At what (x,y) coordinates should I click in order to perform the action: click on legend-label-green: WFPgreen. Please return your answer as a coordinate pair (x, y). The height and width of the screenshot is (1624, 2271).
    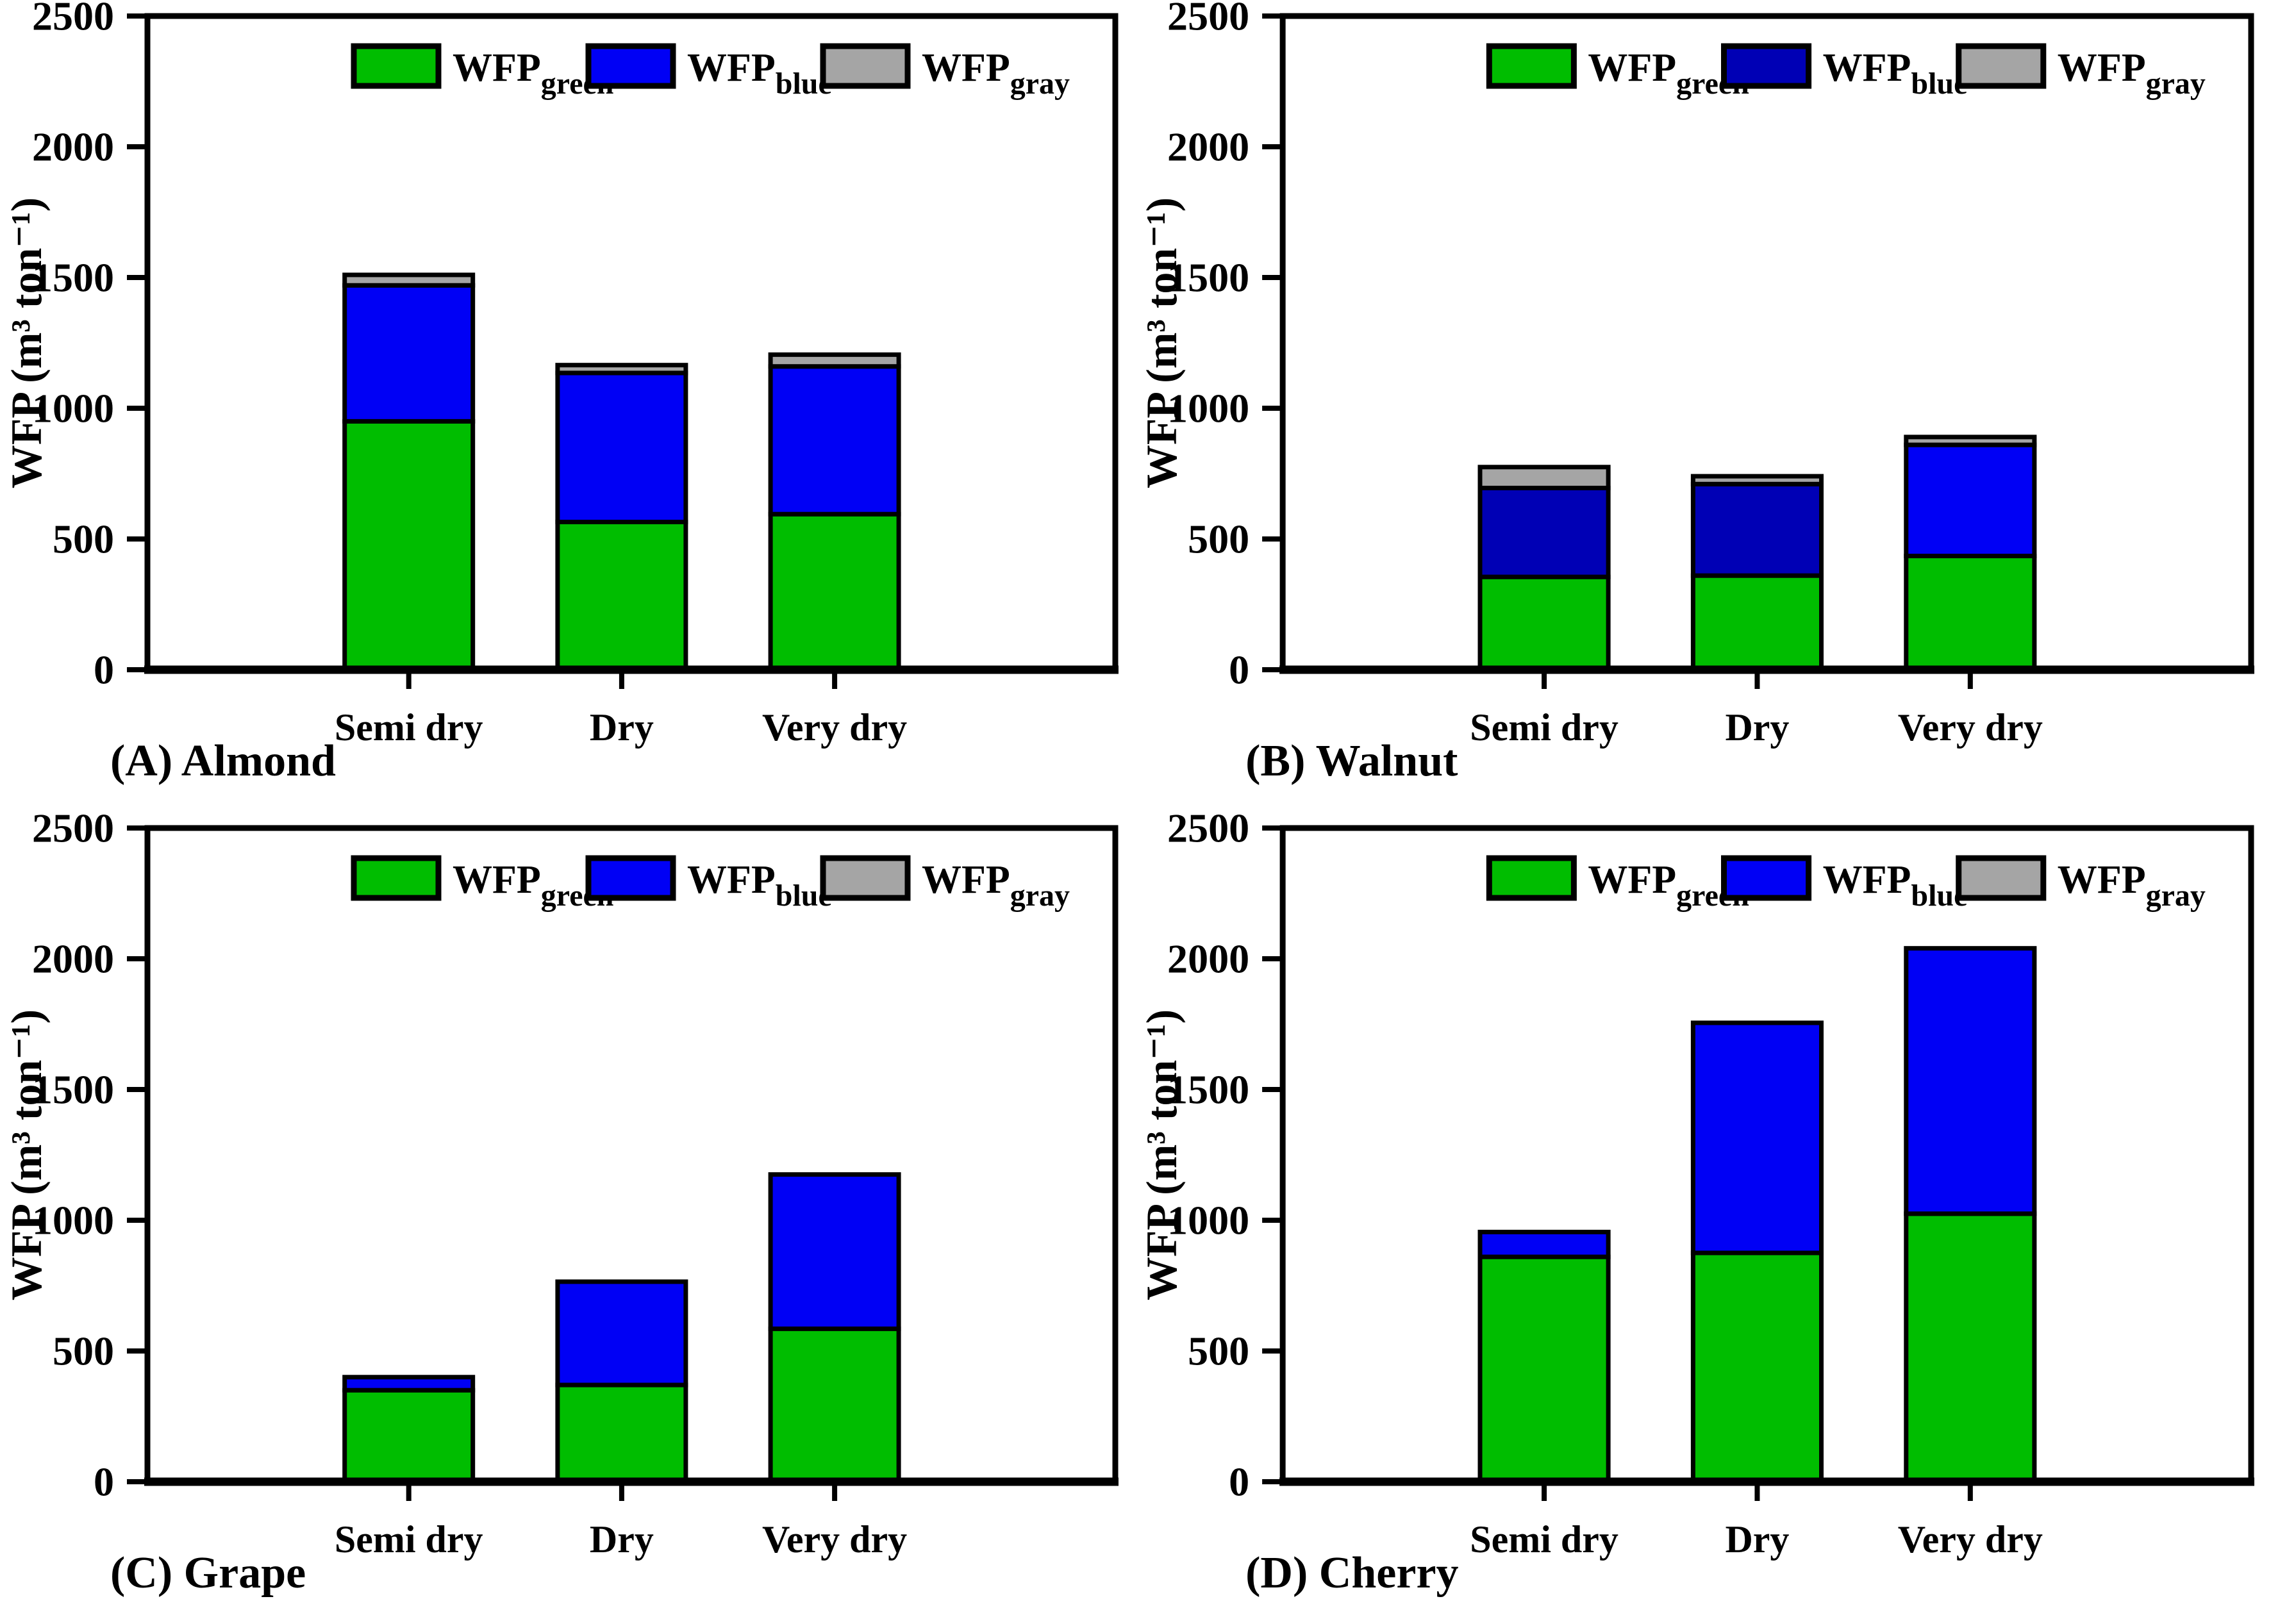
    Looking at the image, I should click on (533, 73).